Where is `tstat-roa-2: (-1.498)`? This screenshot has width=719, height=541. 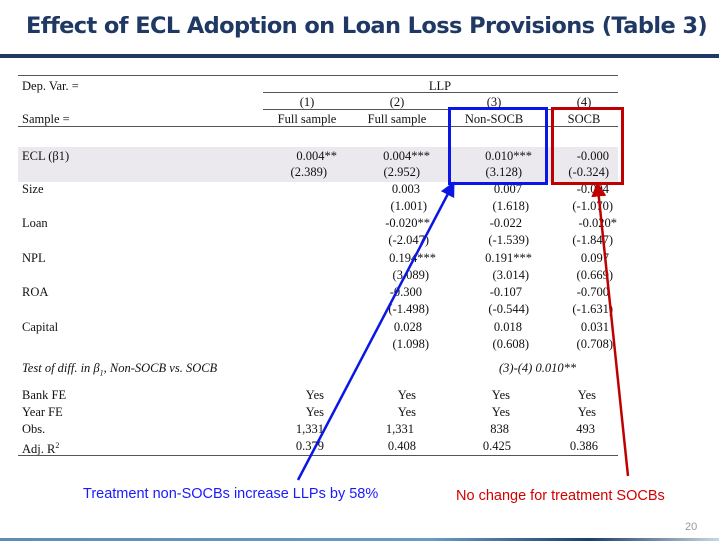
tstat-roa-2: (-1.498) is located at coordinates (408, 309).